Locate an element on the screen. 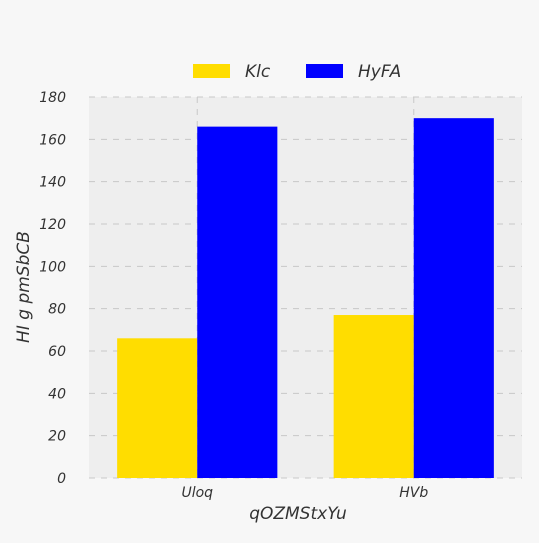 This screenshot has width=539, height=543. legend-swatch-HyFA is located at coordinates (324, 71).